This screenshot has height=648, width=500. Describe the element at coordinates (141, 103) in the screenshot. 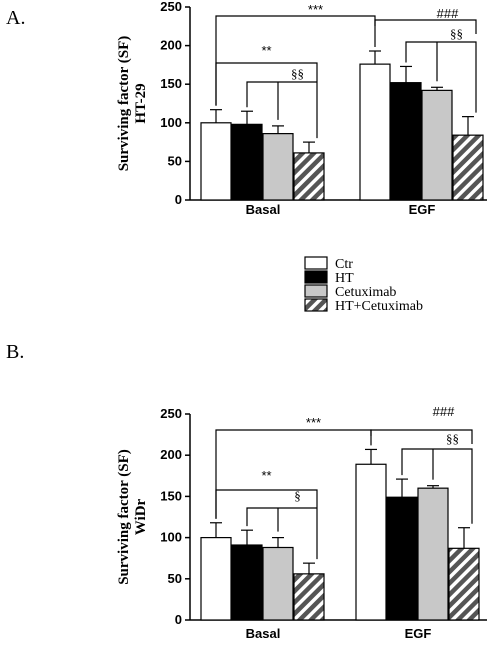

I see `y-axis-label-line: HT-29` at that location.